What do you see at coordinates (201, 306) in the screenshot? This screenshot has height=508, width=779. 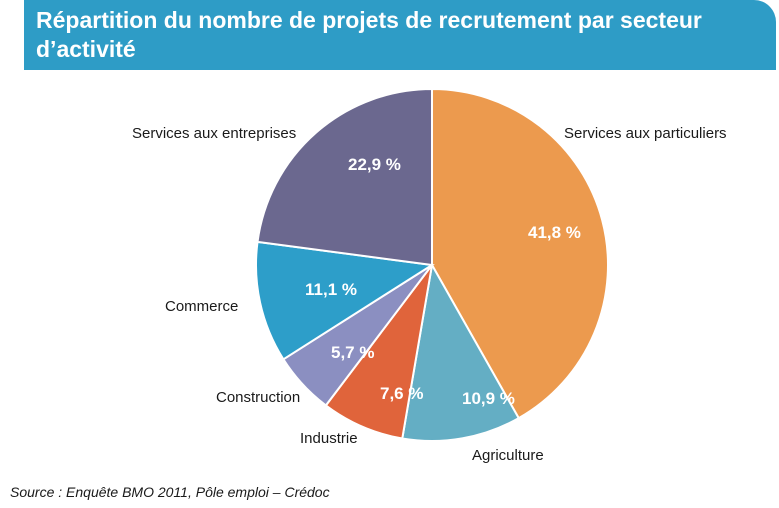 I see `slice-category-label: Commerce` at bounding box center [201, 306].